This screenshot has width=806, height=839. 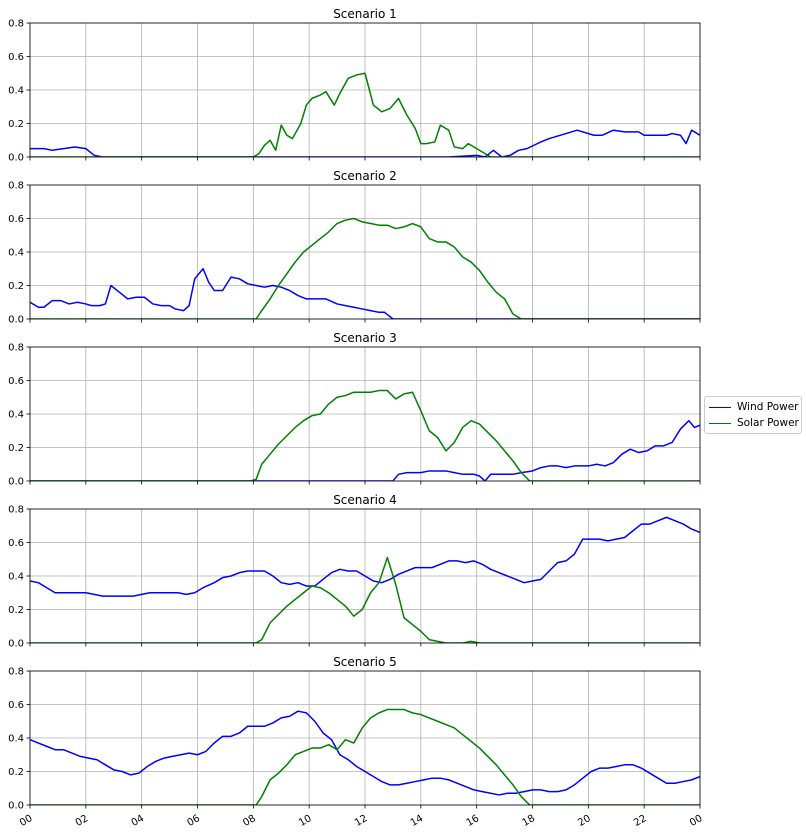 I want to click on panel-title: Scenario 5, so click(x=365, y=662).